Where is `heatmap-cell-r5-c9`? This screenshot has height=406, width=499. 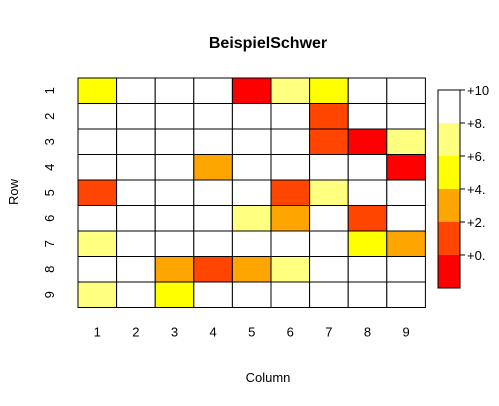 heatmap-cell-r5-c9 is located at coordinates (406, 192).